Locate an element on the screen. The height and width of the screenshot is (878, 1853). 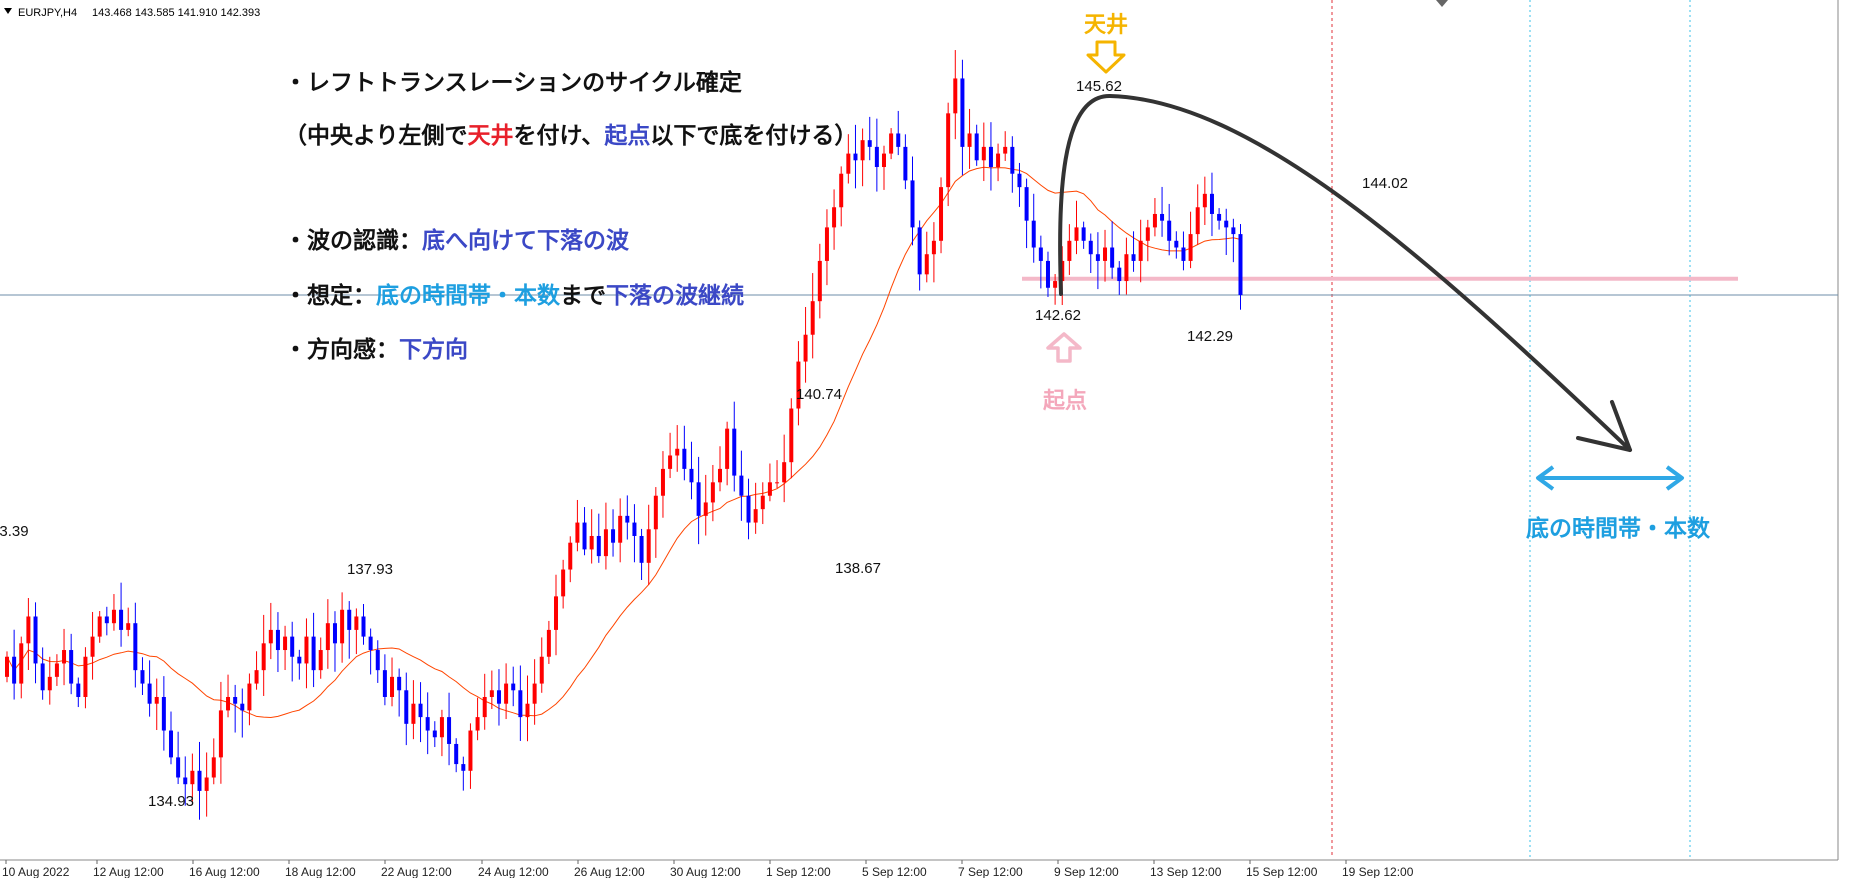
annotation-segment: まで is located at coordinates (583, 296).